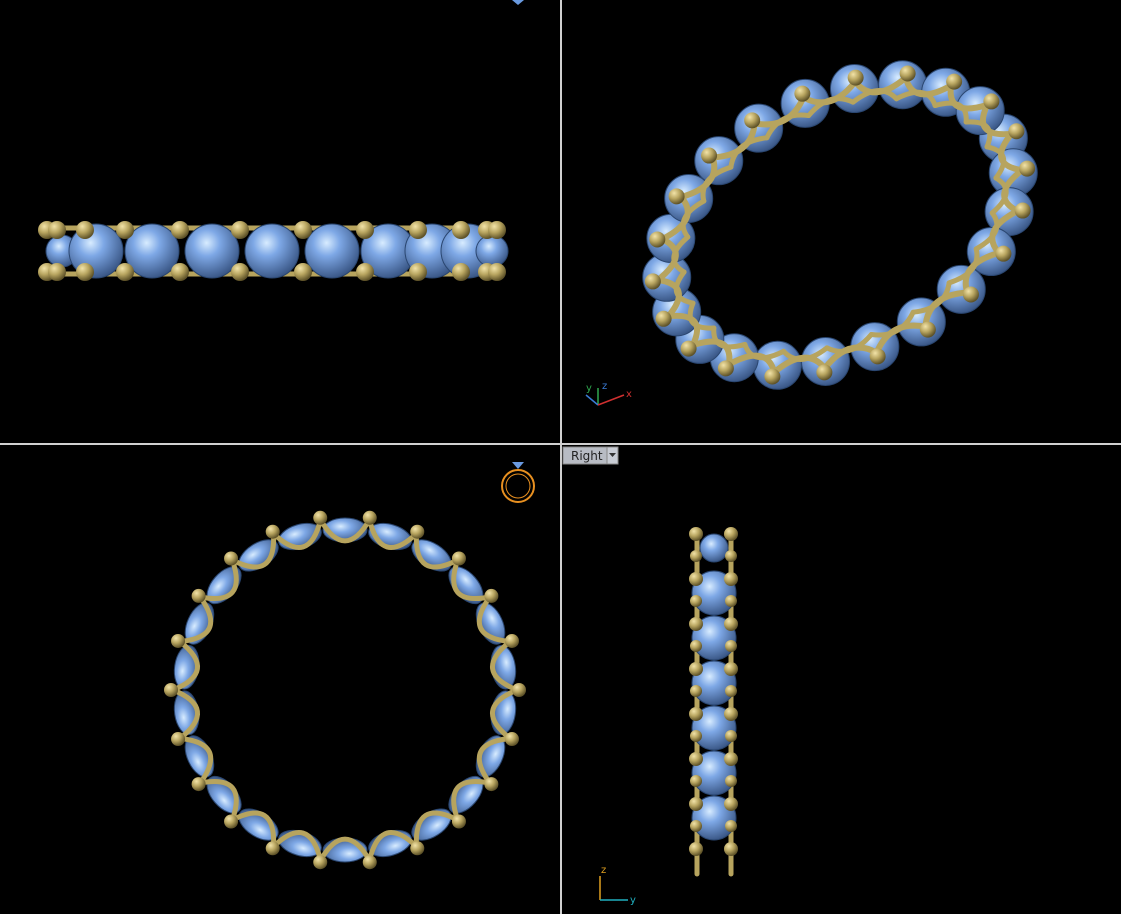 Image resolution: width=1121 pixels, height=914 pixels. Describe the element at coordinates (608, 393) in the screenshot. I see `axis-icon: y z x` at that location.